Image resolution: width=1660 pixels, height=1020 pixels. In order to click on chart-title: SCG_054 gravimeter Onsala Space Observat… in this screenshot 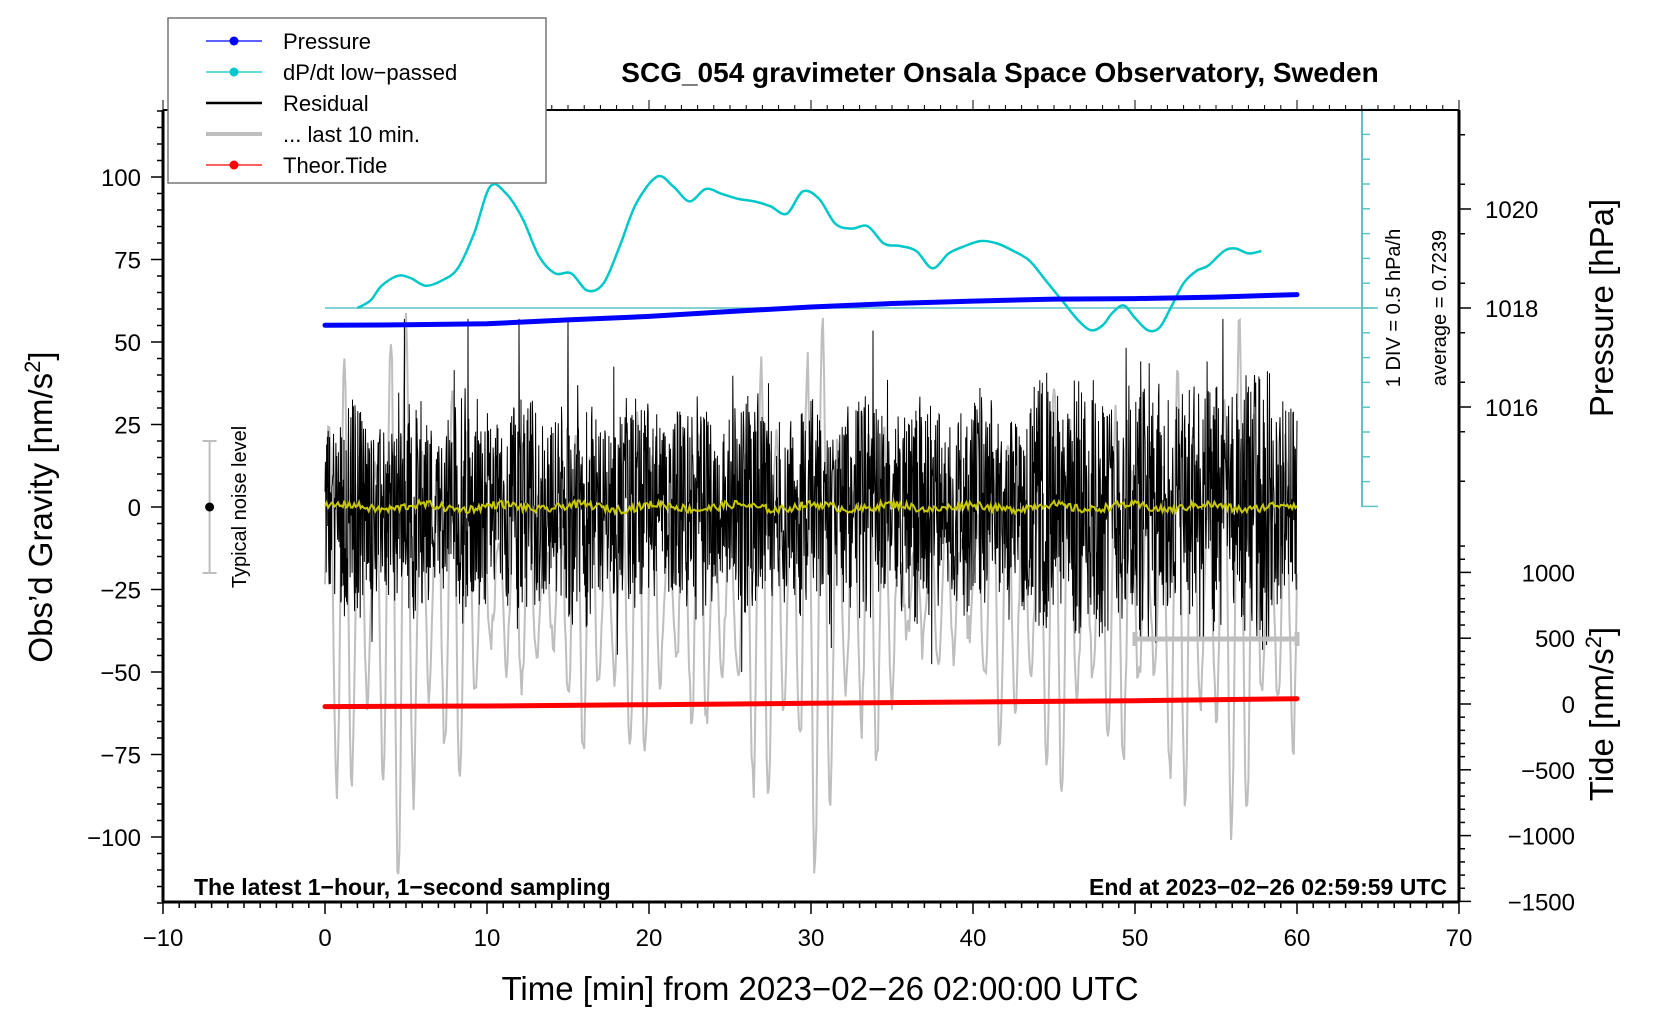, I will do `click(999, 72)`.